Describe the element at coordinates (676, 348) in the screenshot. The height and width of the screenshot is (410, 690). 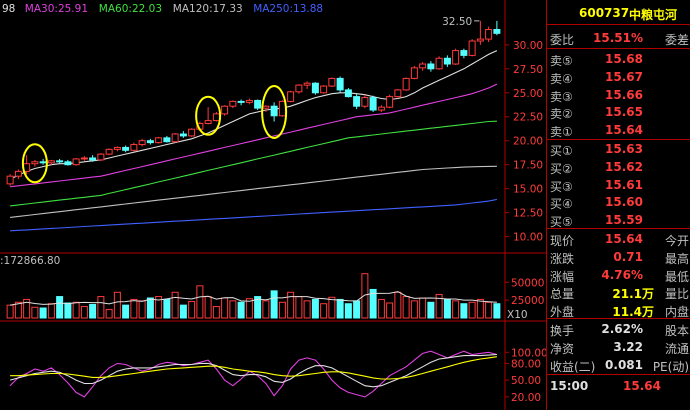
I see `quote-extra-label: 流通` at that location.